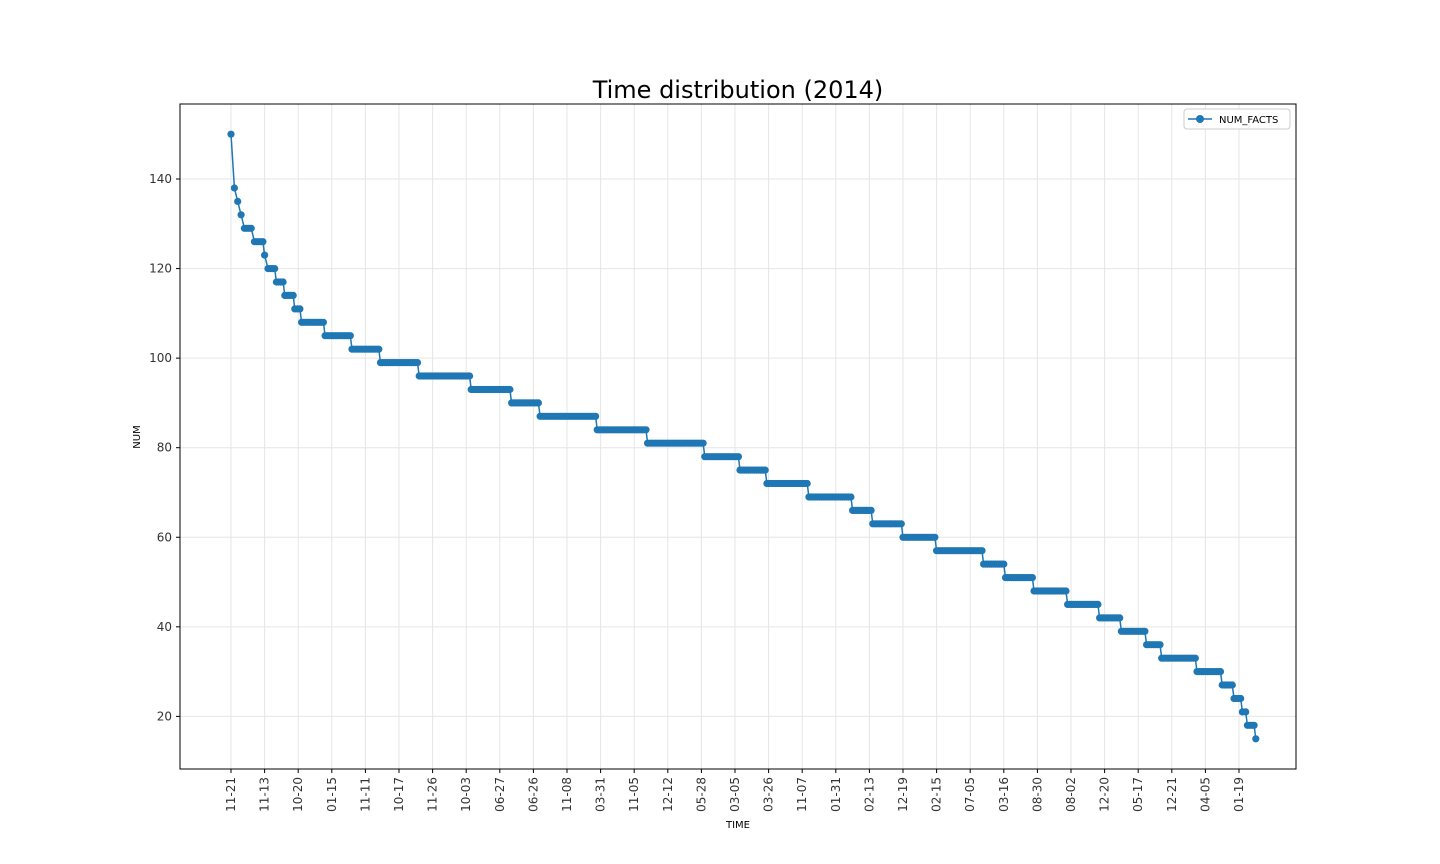 The height and width of the screenshot is (864, 1440). I want to click on x-tick-label: 11-21, so click(231, 794).